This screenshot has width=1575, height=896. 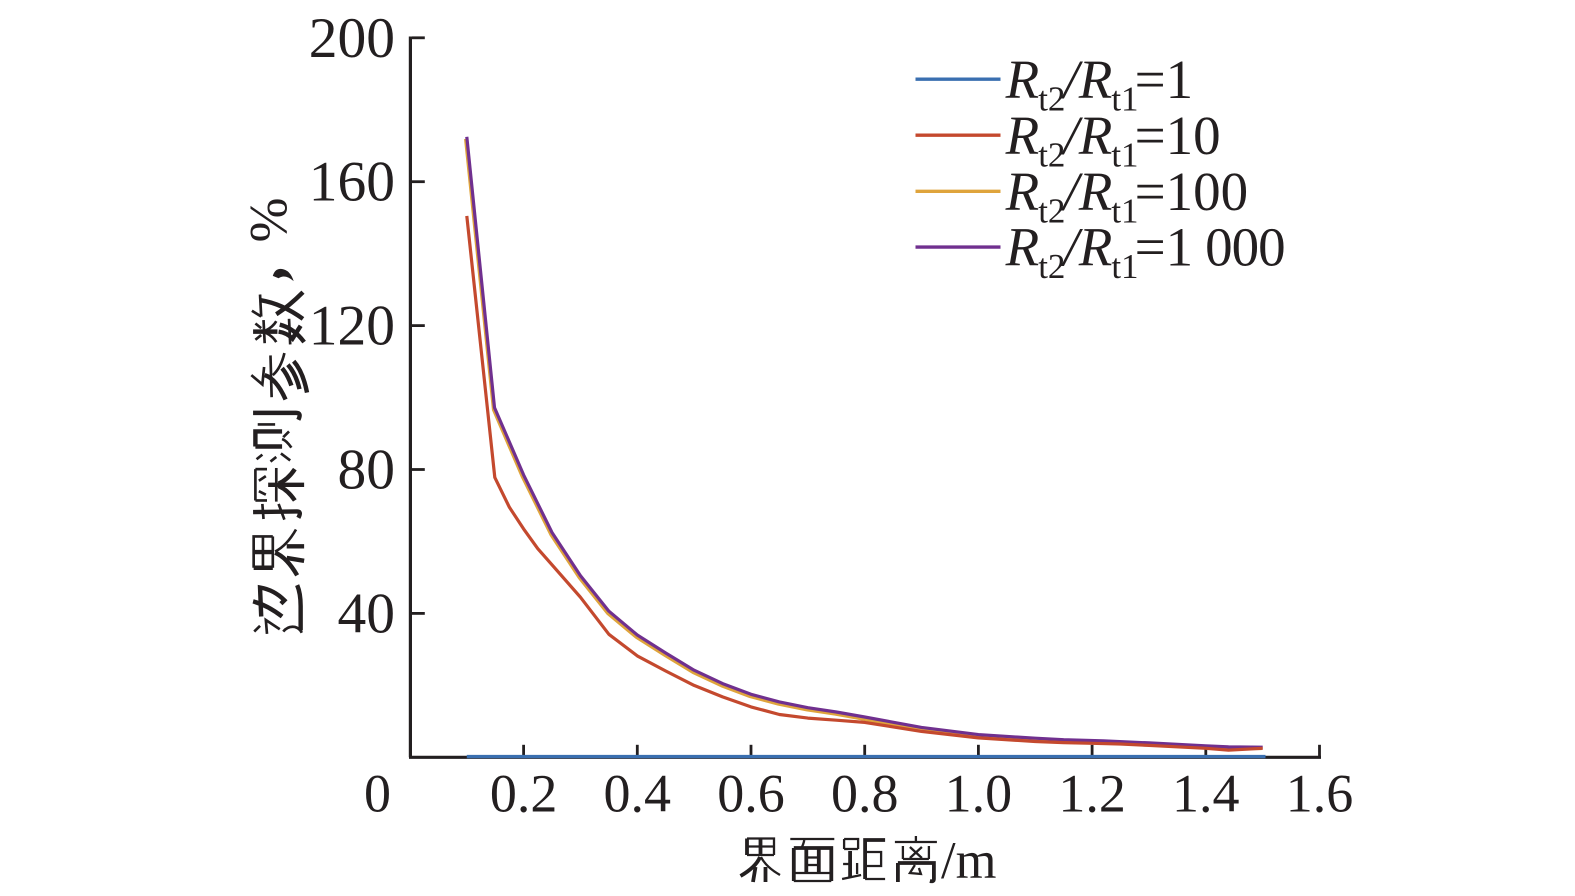 What do you see at coordinates (367, 613) in the screenshot?
I see `svg-text: 40` at bounding box center [367, 613].